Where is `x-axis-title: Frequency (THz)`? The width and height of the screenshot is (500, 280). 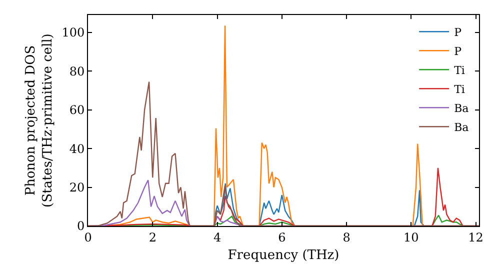
x-axis-title: Frequency (THz) is located at coordinates (284, 255).